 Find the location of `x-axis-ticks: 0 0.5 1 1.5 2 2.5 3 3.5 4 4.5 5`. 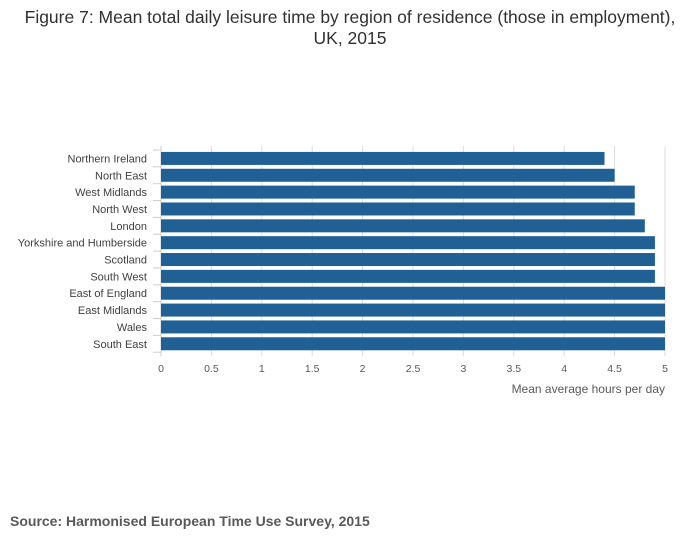

x-axis-ticks: 0 0.5 1 1.5 2 2.5 3 3.5 4 4.5 5 is located at coordinates (413, 369).